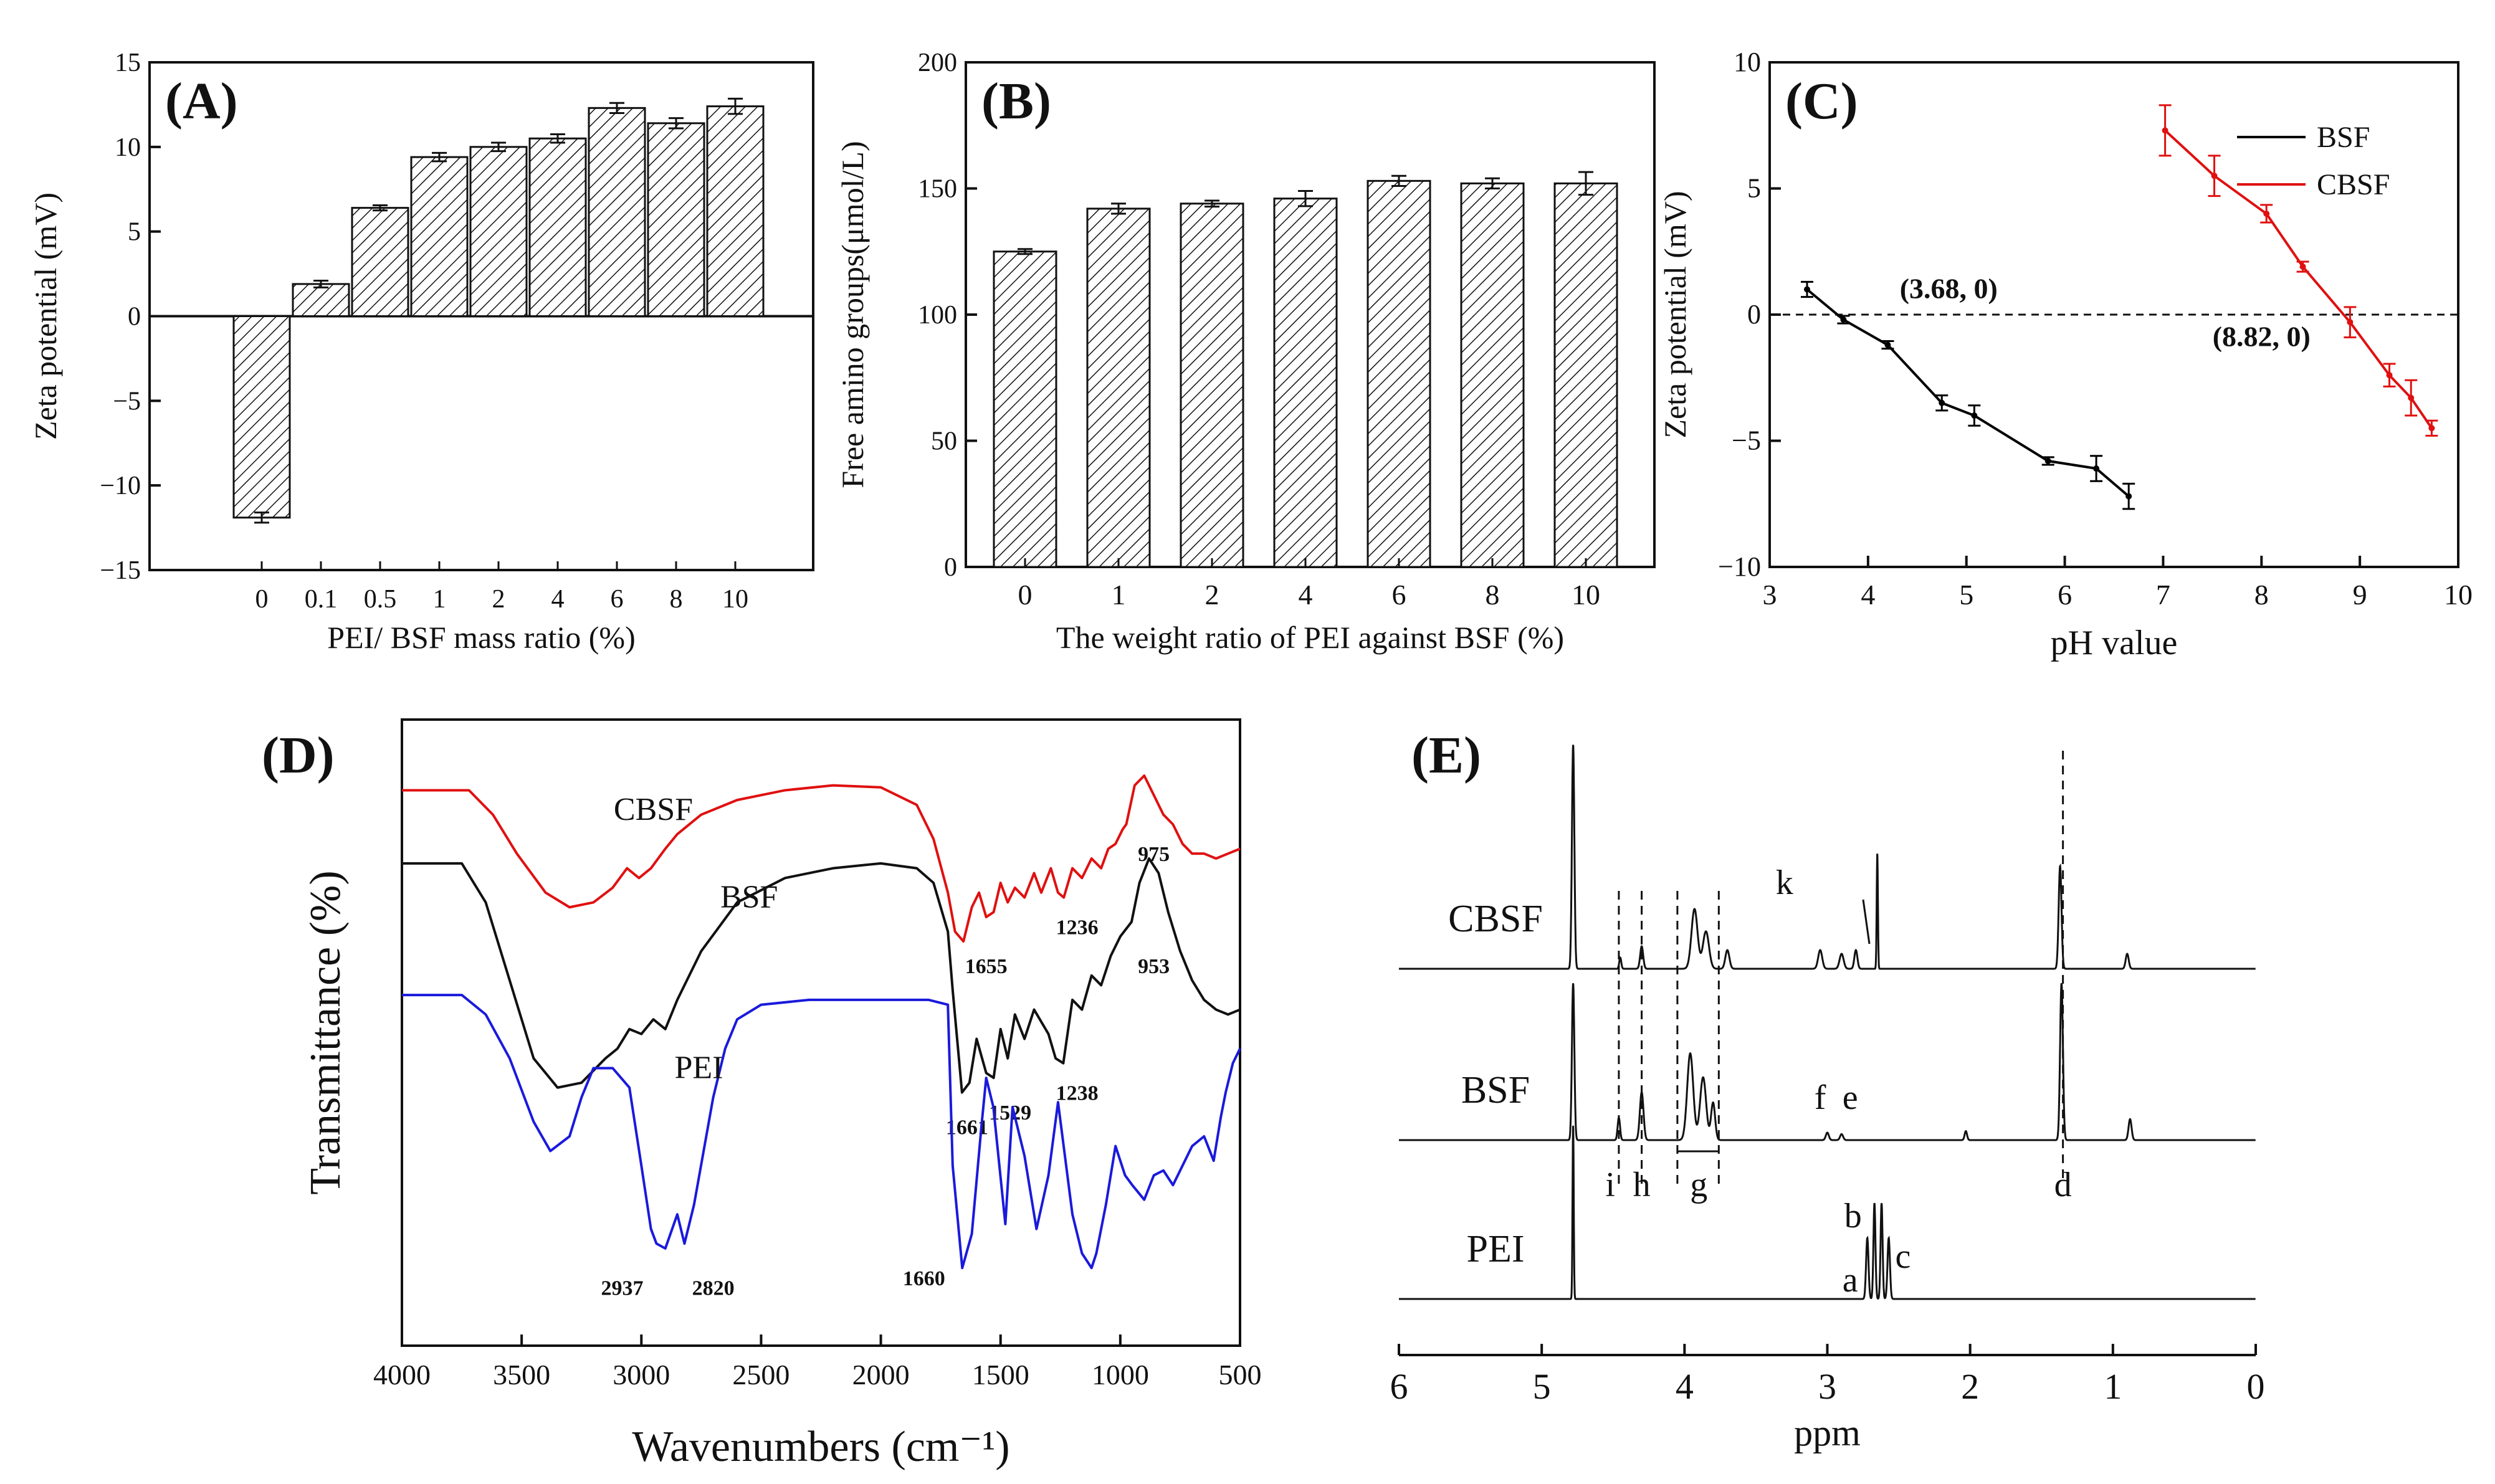  I want to click on panel-a-ylabel: Zeta potential (mV), so click(45, 316).